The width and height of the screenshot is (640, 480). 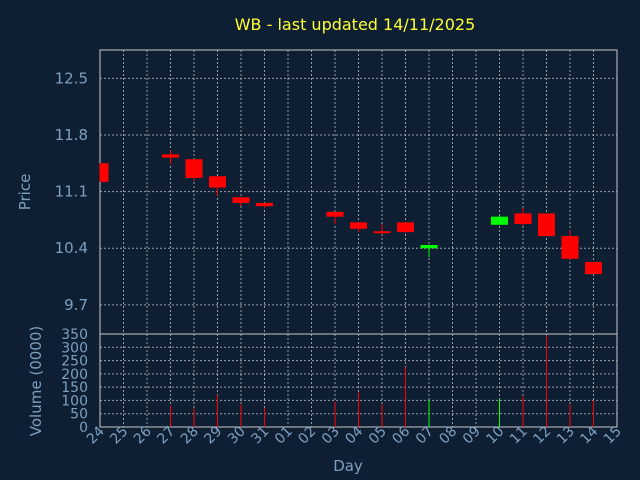 I want to click on volume-tick-label: 350, so click(x=74, y=335).